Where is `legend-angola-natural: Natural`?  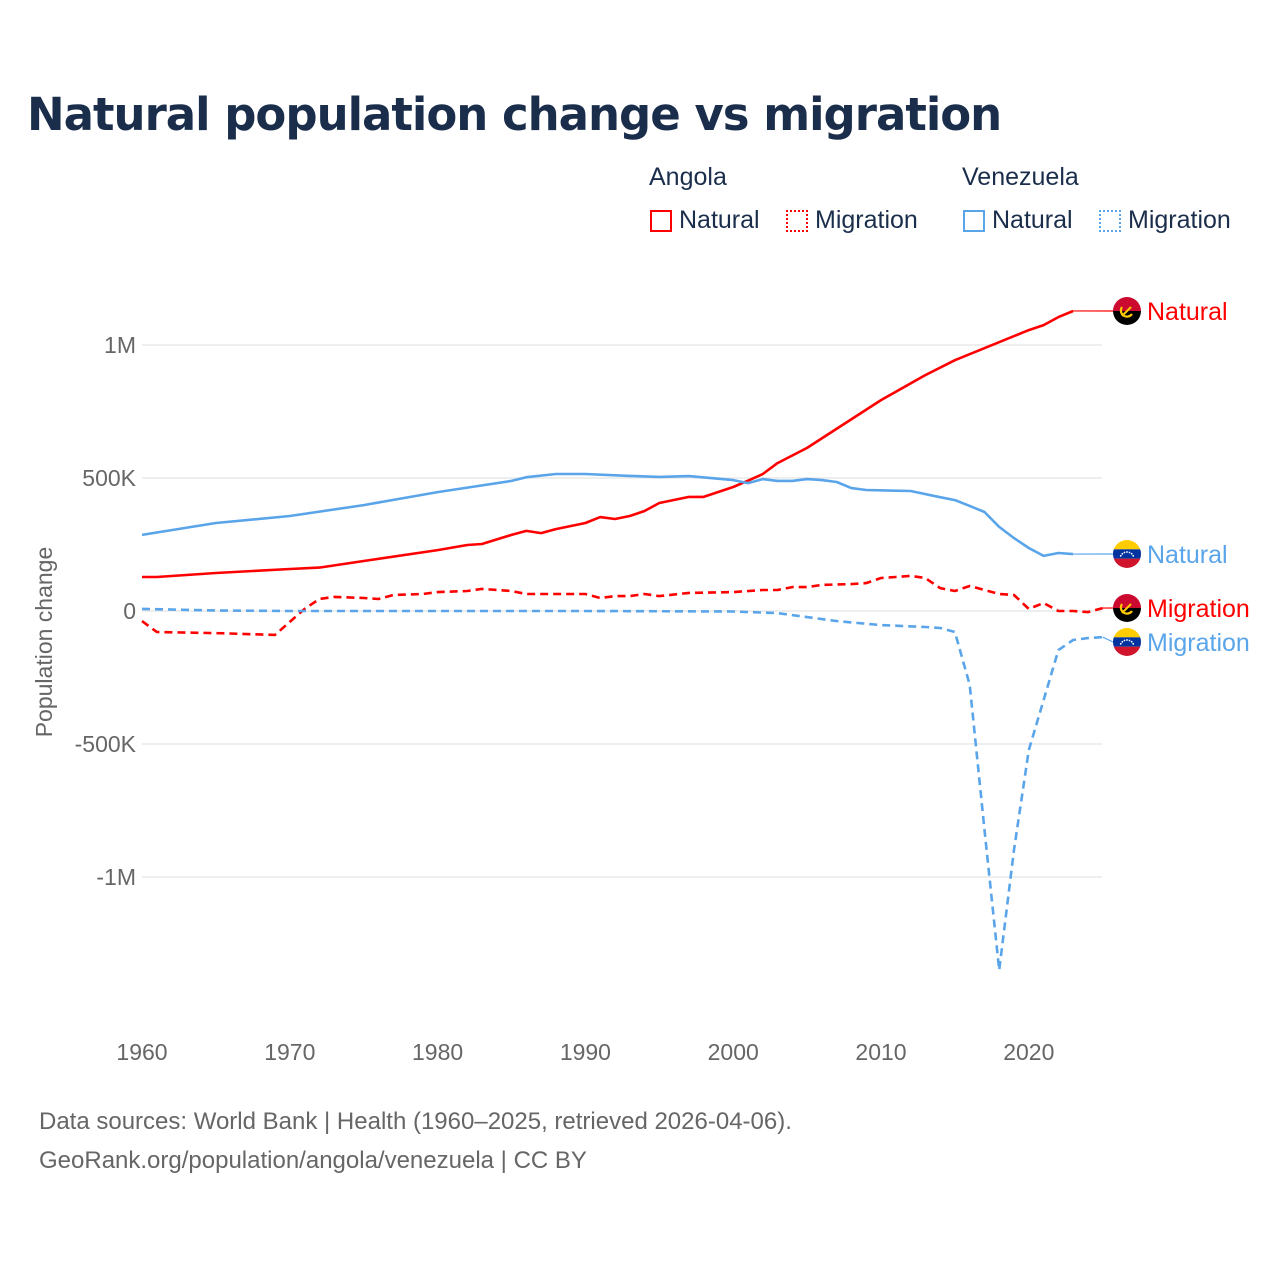
legend-angola-natural: Natural is located at coordinates (705, 220).